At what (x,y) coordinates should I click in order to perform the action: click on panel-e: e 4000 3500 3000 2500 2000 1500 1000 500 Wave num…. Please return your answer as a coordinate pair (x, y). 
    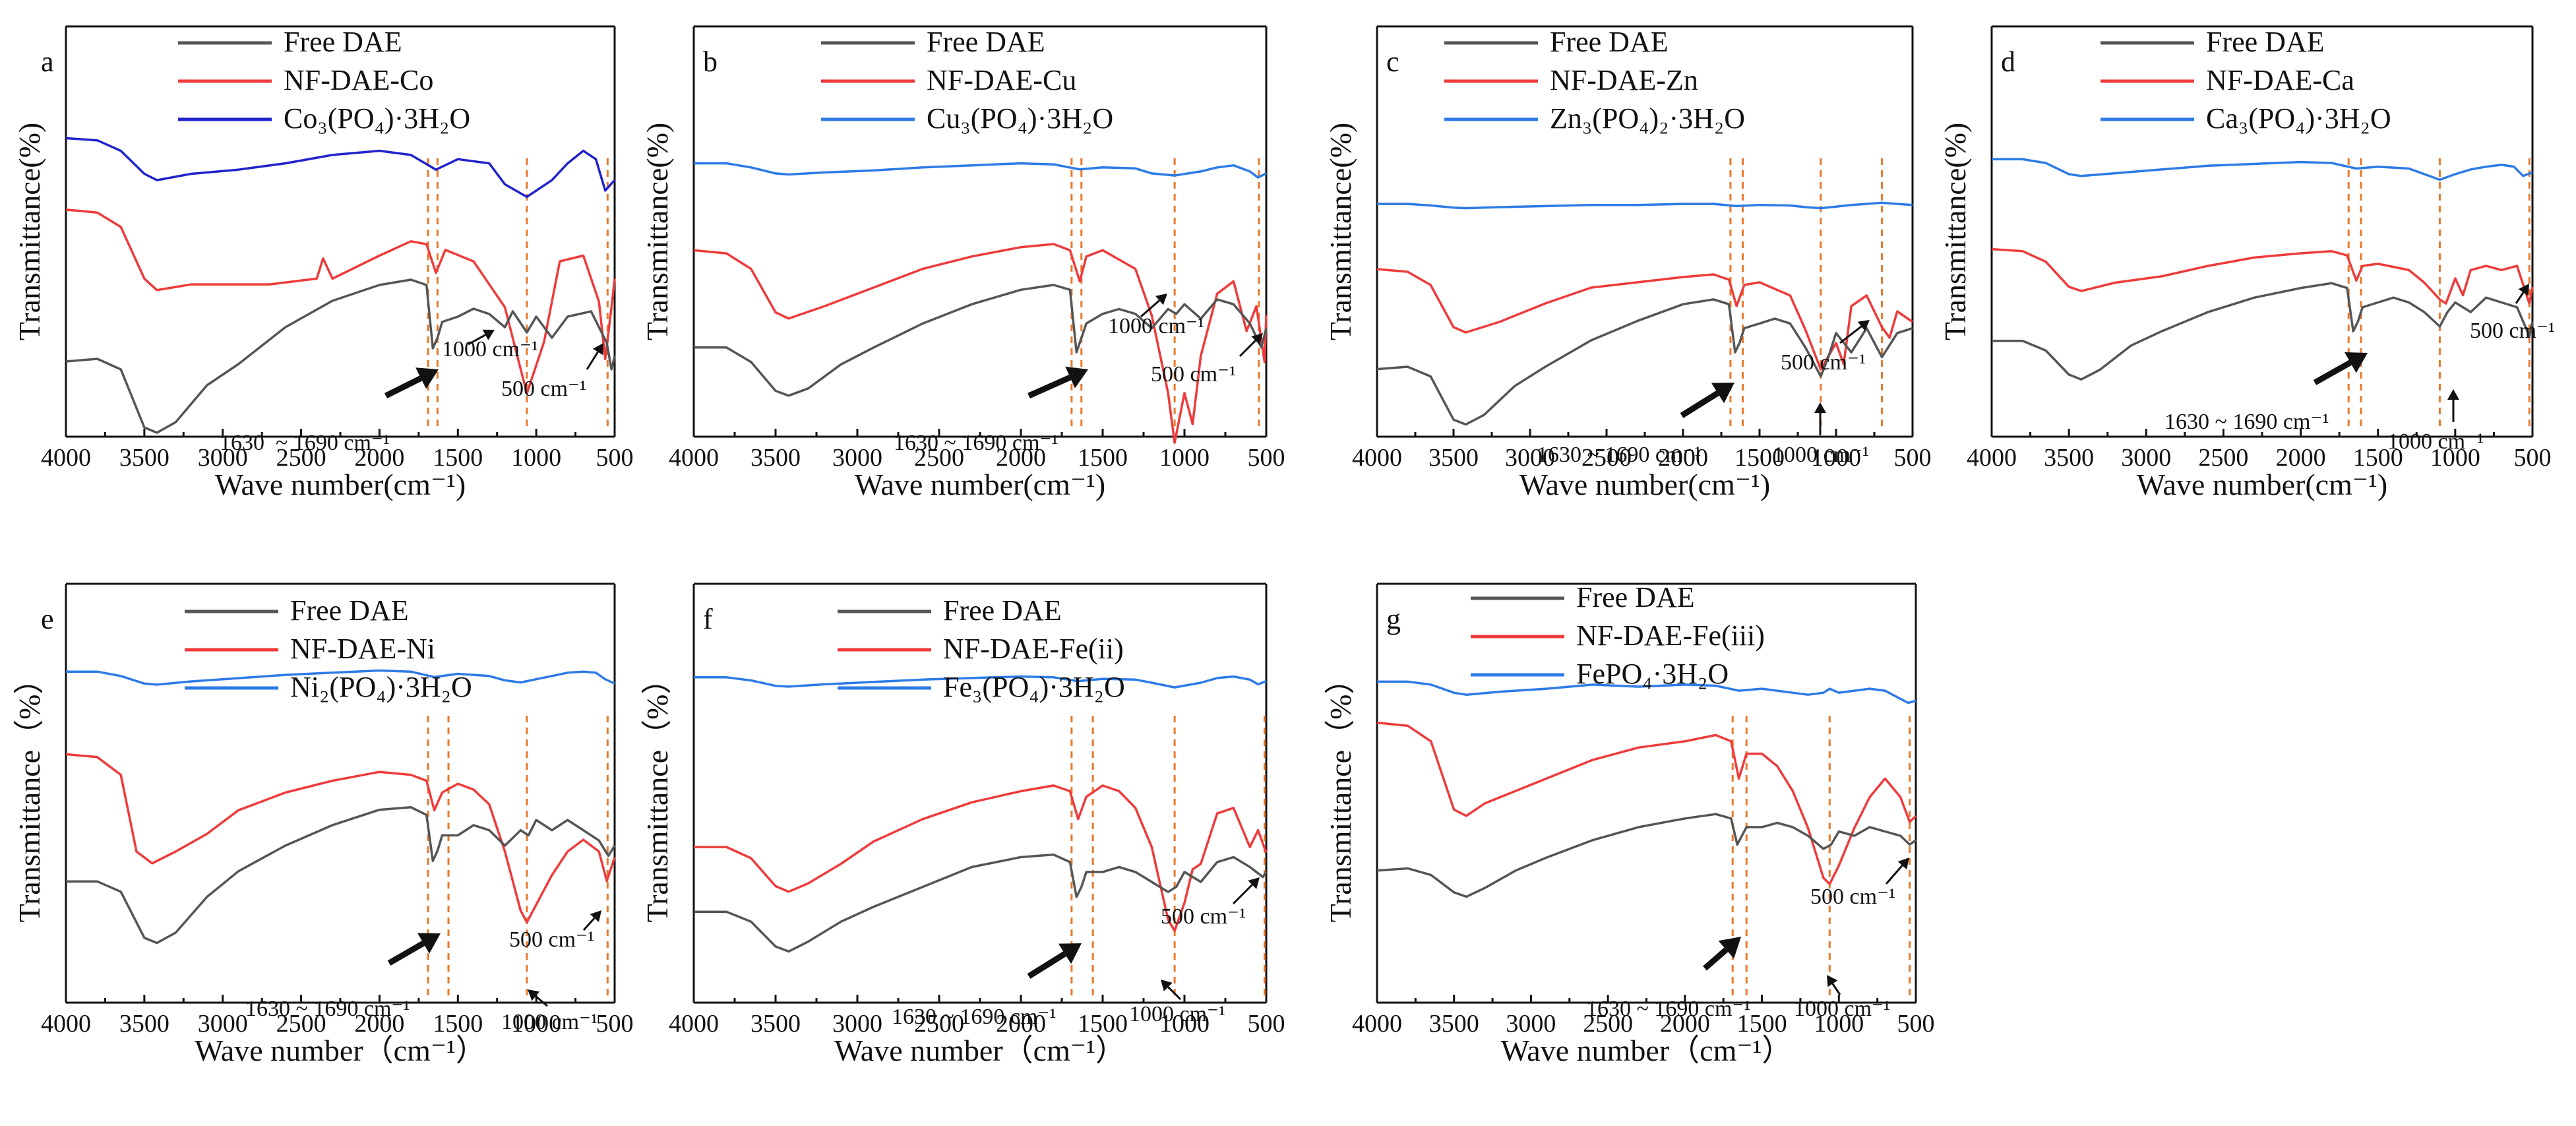
    Looking at the image, I should click on (323, 824).